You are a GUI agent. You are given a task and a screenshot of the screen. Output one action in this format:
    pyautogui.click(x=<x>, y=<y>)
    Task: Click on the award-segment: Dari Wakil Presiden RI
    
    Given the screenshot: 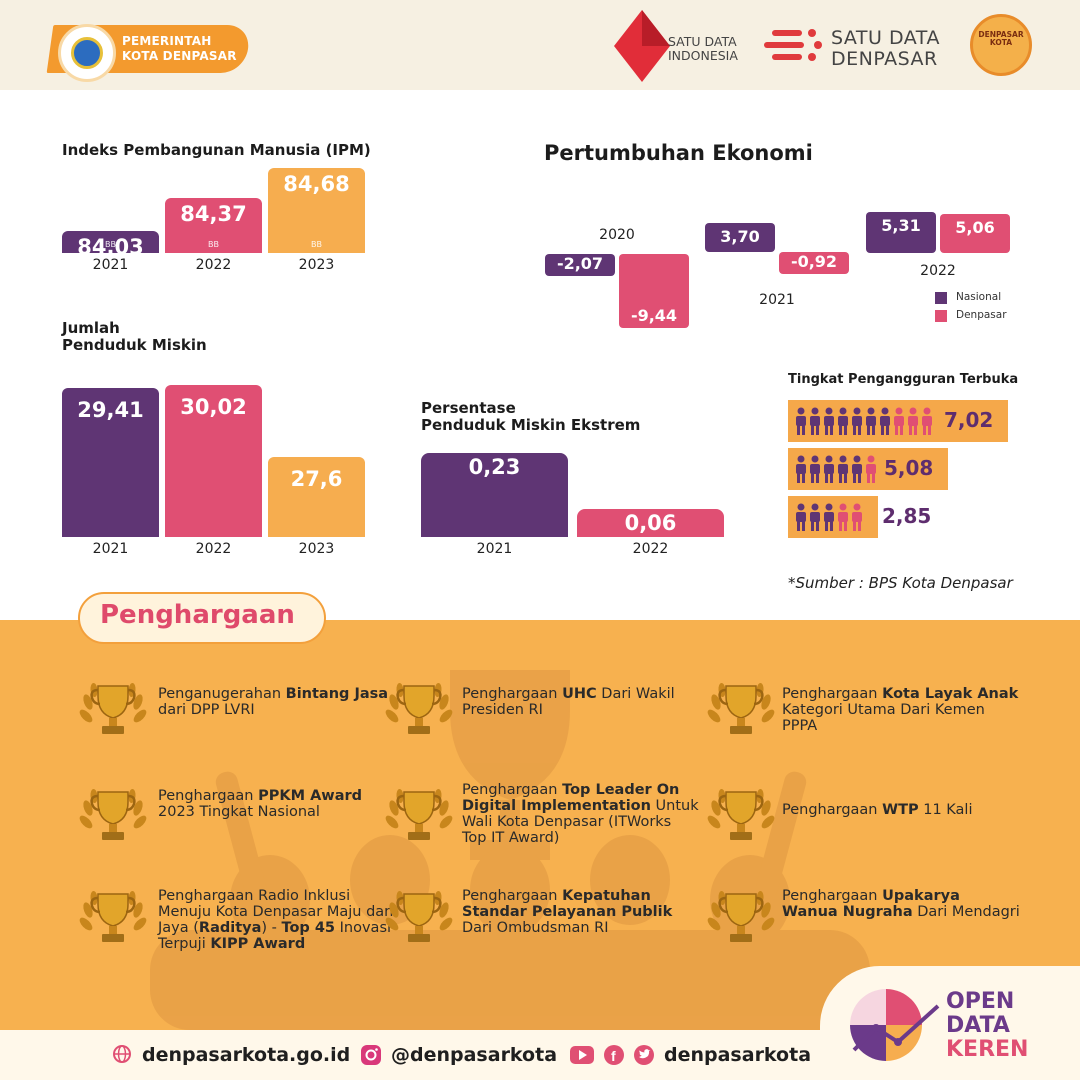 What is the action you would take?
    pyautogui.click(x=568, y=702)
    